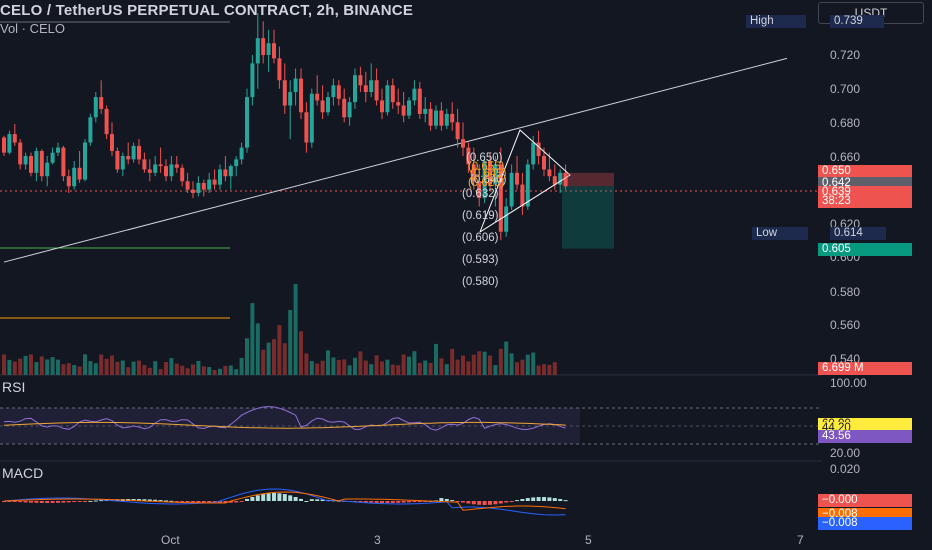 This screenshot has width=932, height=550. Describe the element at coordinates (284, 425) in the screenshot. I see `rsi-ma-line` at that location.